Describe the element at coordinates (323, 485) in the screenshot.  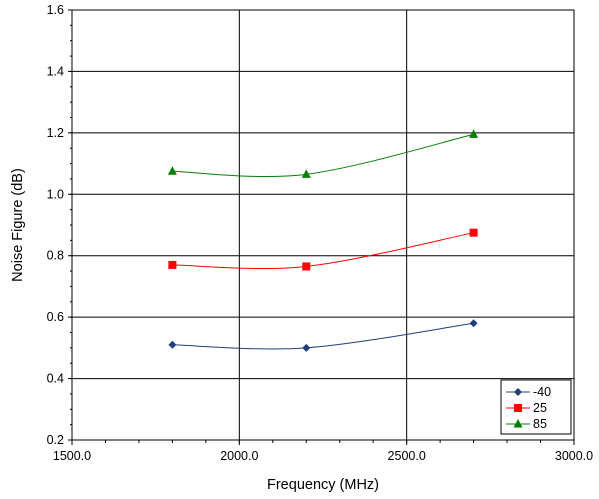
I see `x-axis-title: Frequency (MHz)` at that location.